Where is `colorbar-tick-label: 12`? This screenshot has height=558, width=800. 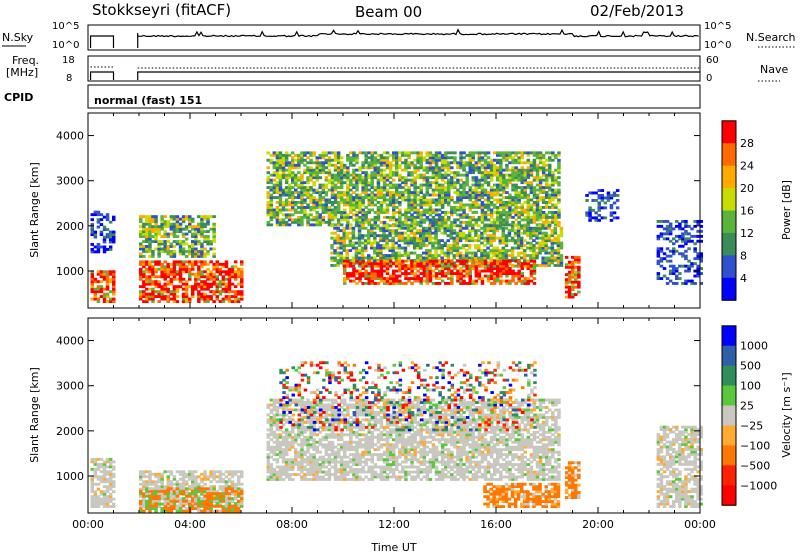 colorbar-tick-label: 12 is located at coordinates (747, 233).